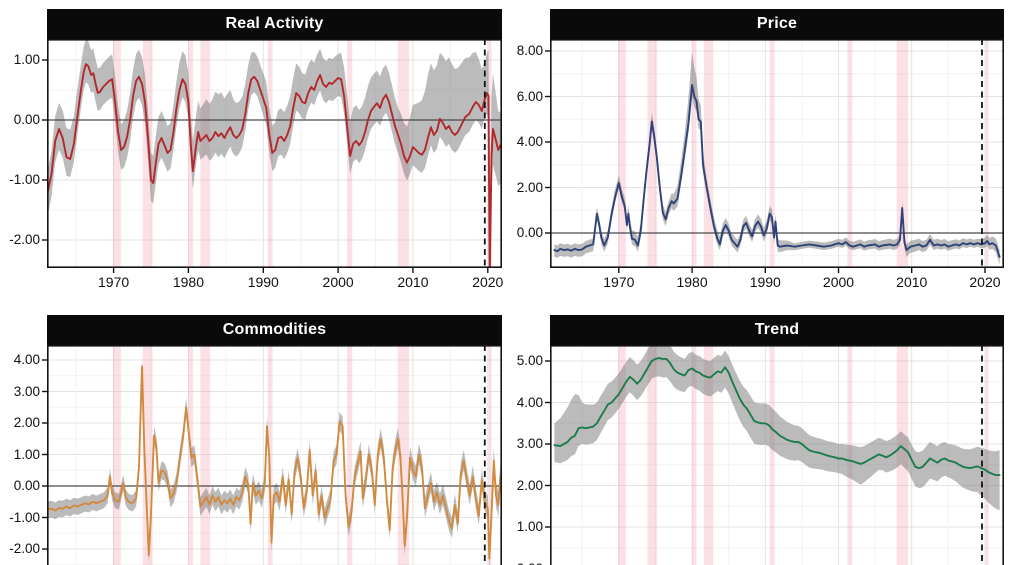 This screenshot has width=1017, height=565. Describe the element at coordinates (777, 24) in the screenshot. I see `chart-title-price: Price` at that location.